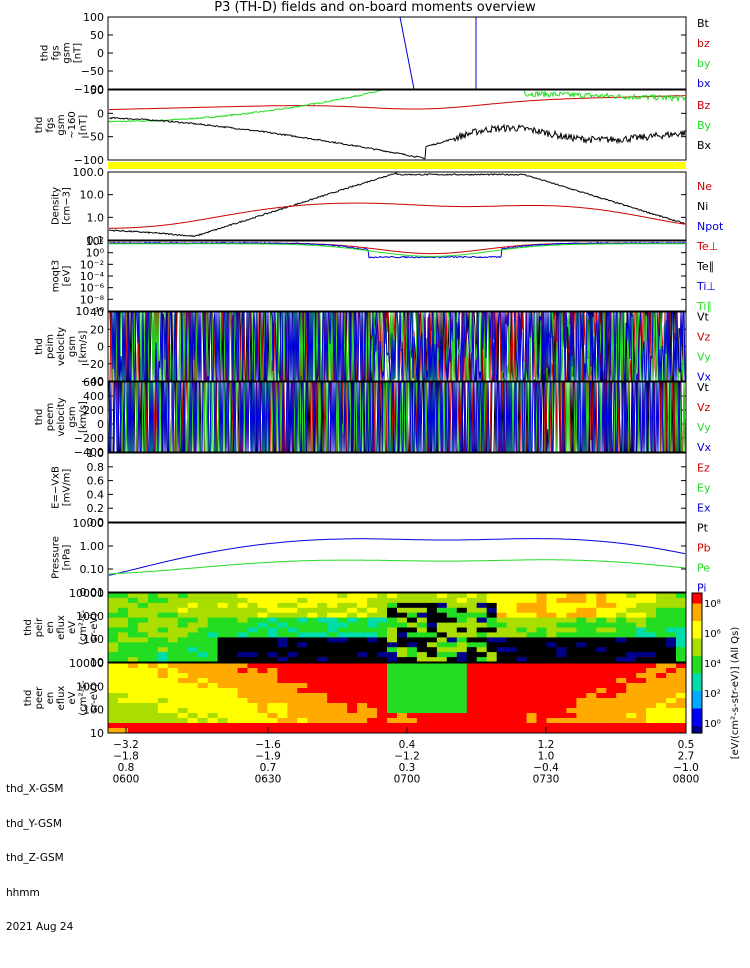 The width and height of the screenshot is (750, 968). Describe the element at coordinates (397, 557) in the screenshot. I see `pi-line` at that location.